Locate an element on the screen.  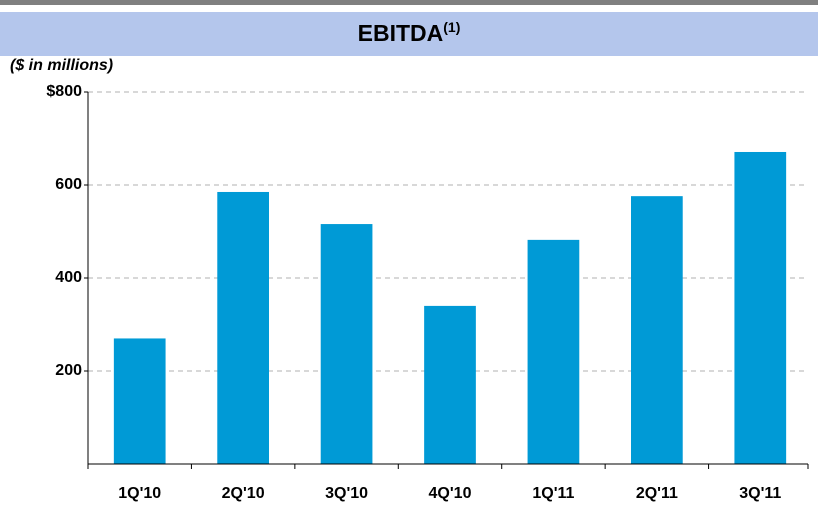
x-tick-label: 3Q'10 is located at coordinates (346, 493).